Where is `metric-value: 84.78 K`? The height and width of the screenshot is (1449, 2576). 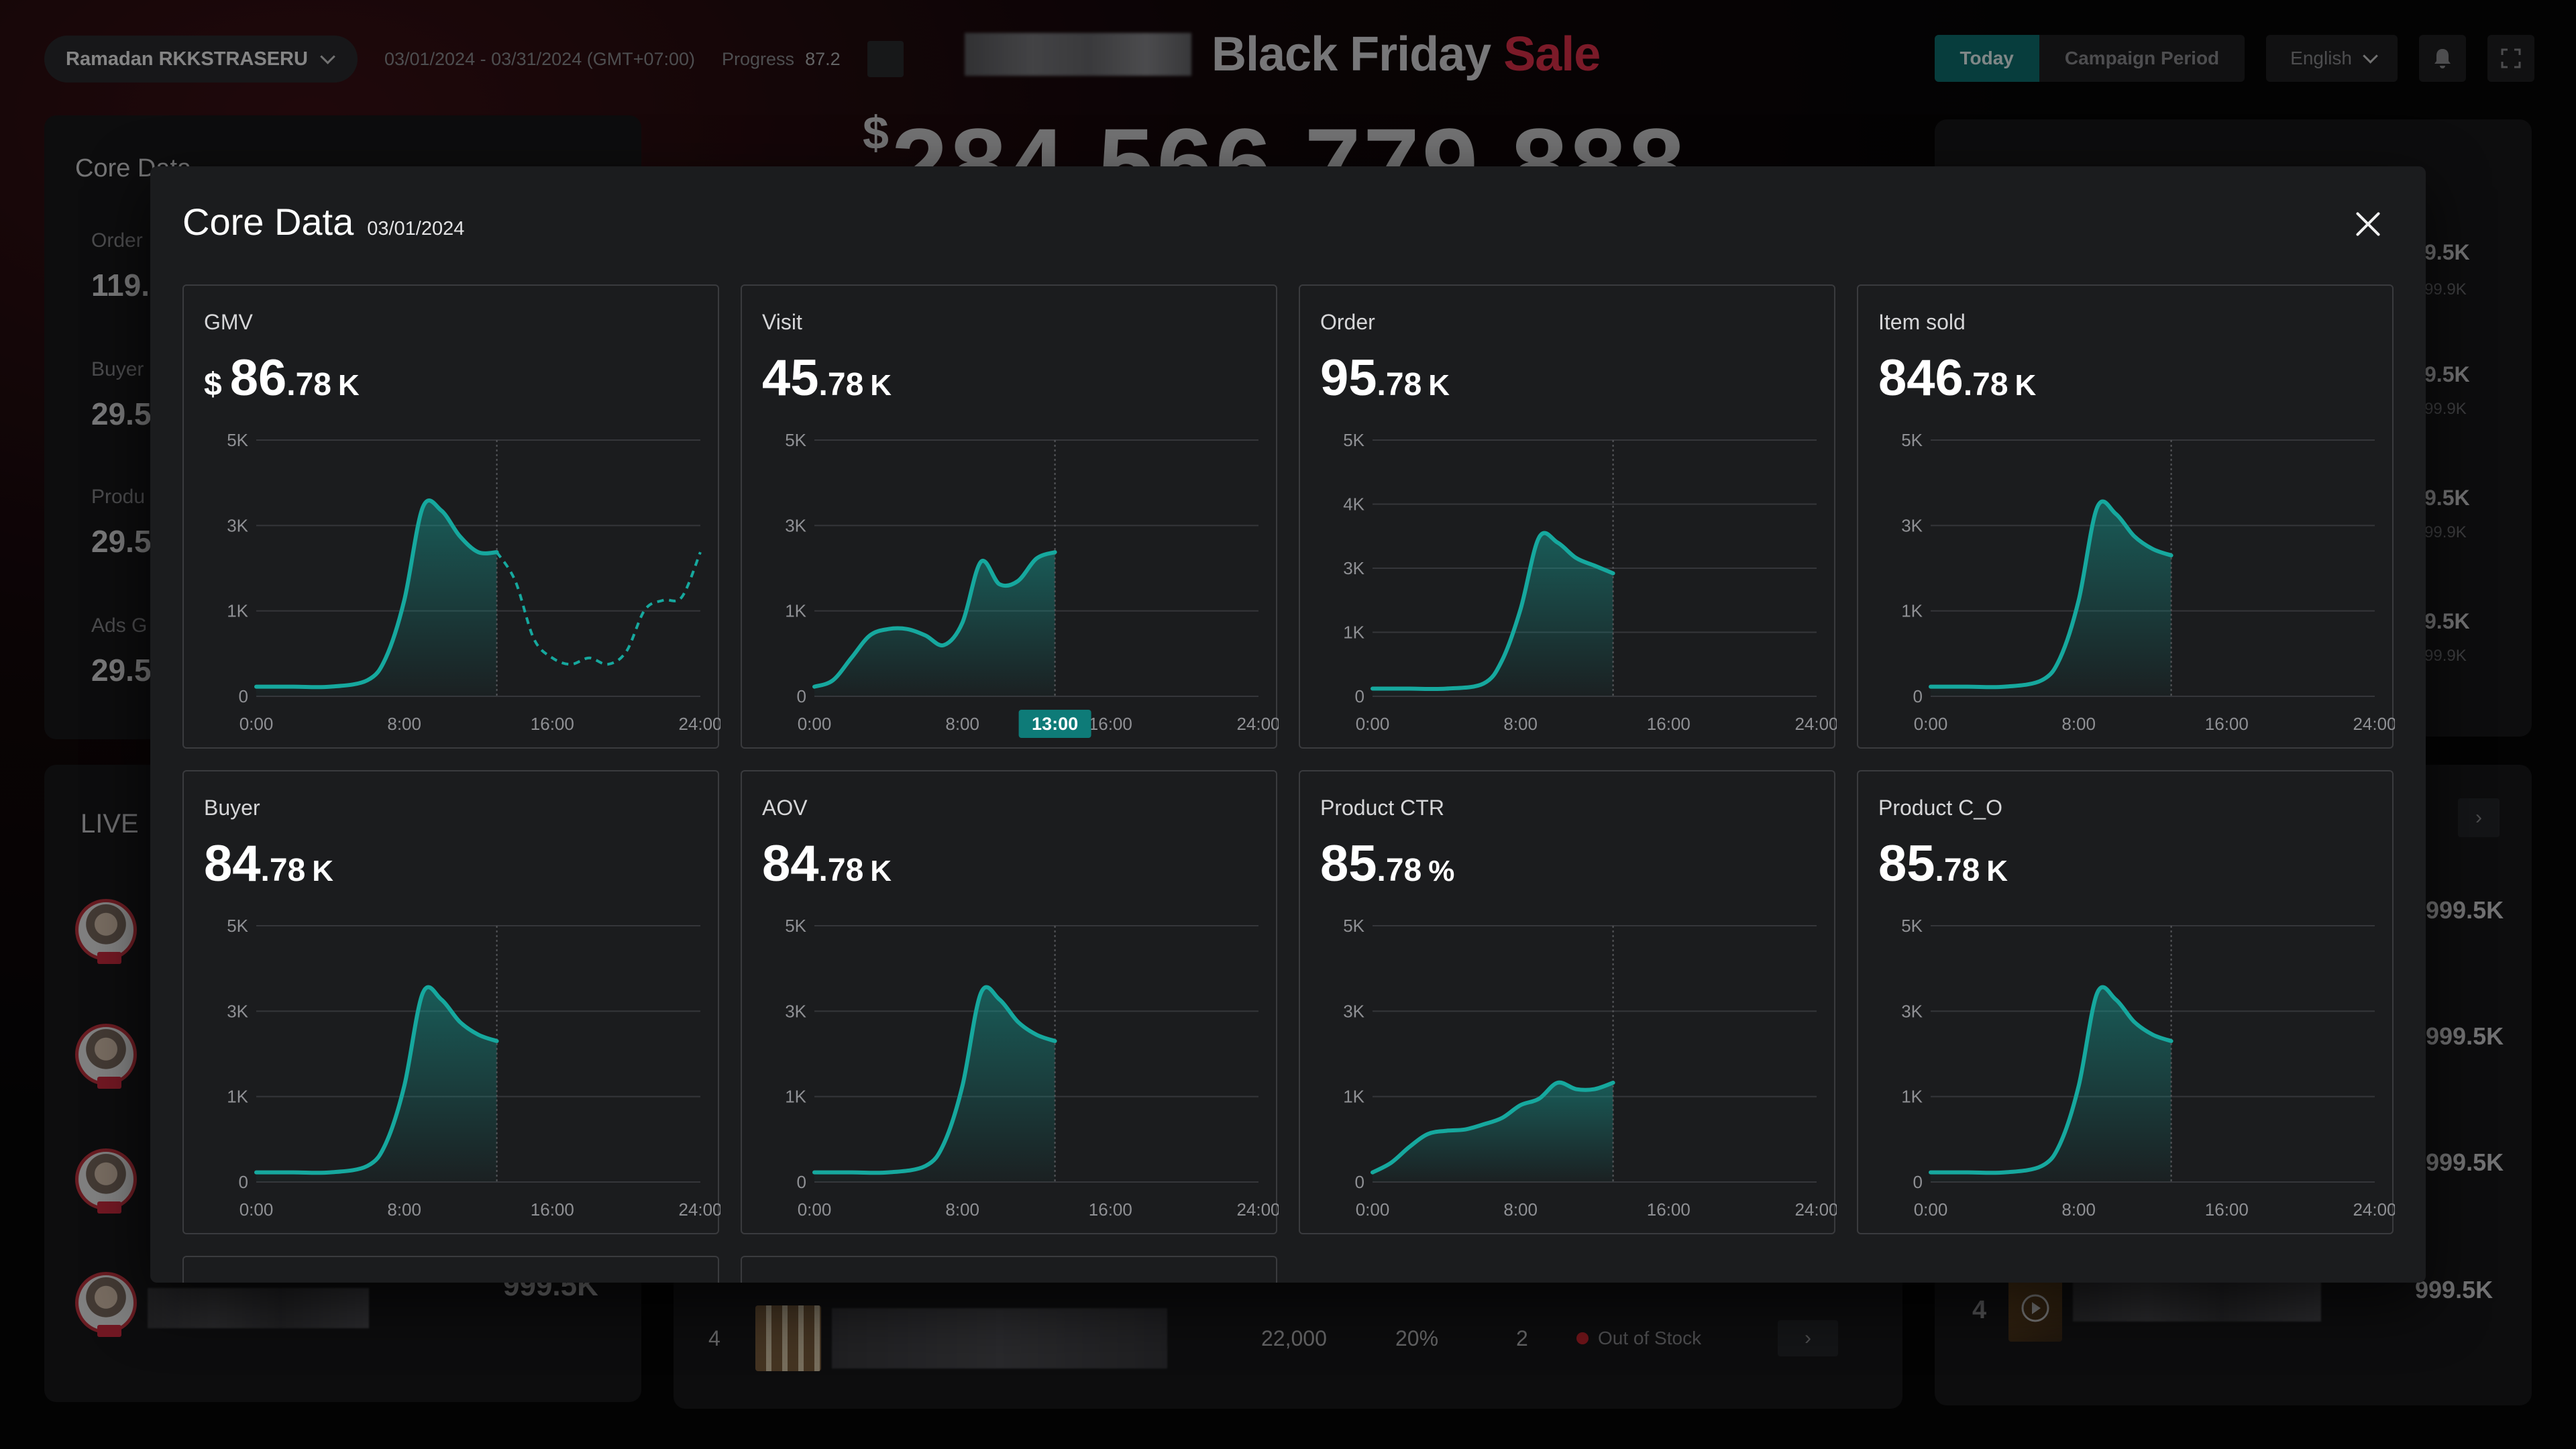 metric-value: 84.78 K is located at coordinates (268, 864).